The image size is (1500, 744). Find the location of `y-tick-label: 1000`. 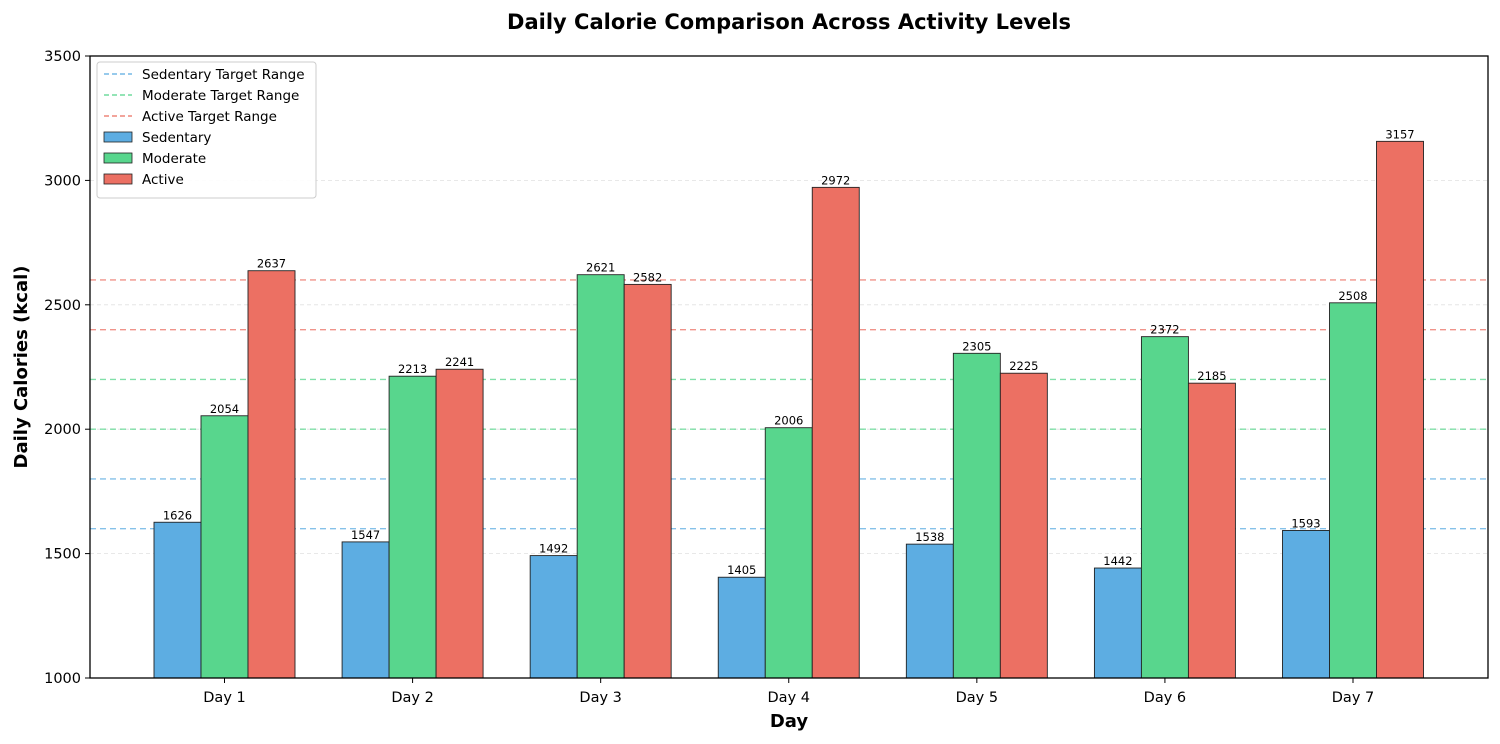

y-tick-label: 1000 is located at coordinates (62, 679).